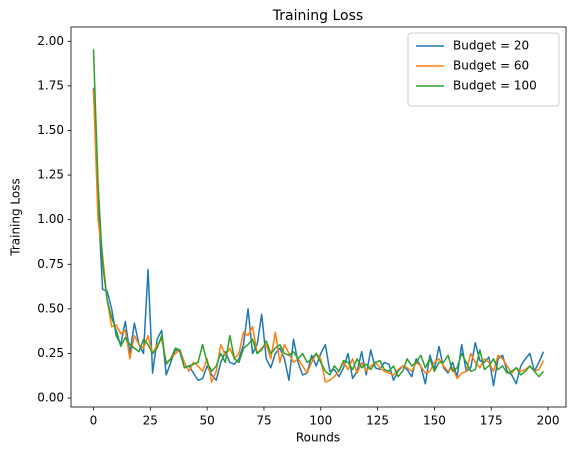  I want to click on y-tick-label: 0.00, so click(50, 398).